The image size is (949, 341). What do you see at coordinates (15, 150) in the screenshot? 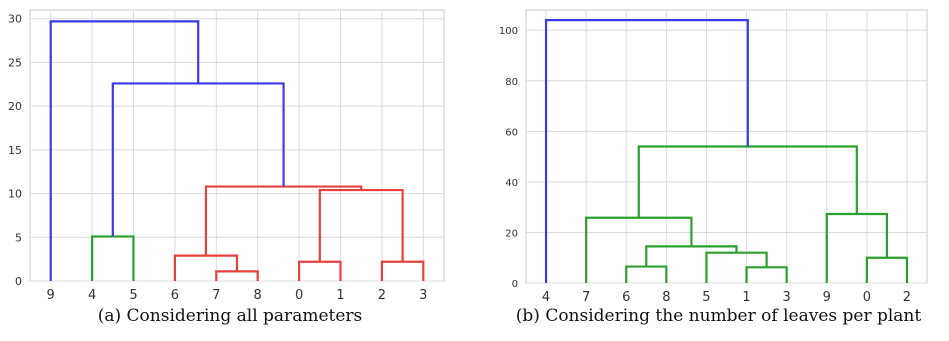
I see `y-tick-label: 15` at bounding box center [15, 150].